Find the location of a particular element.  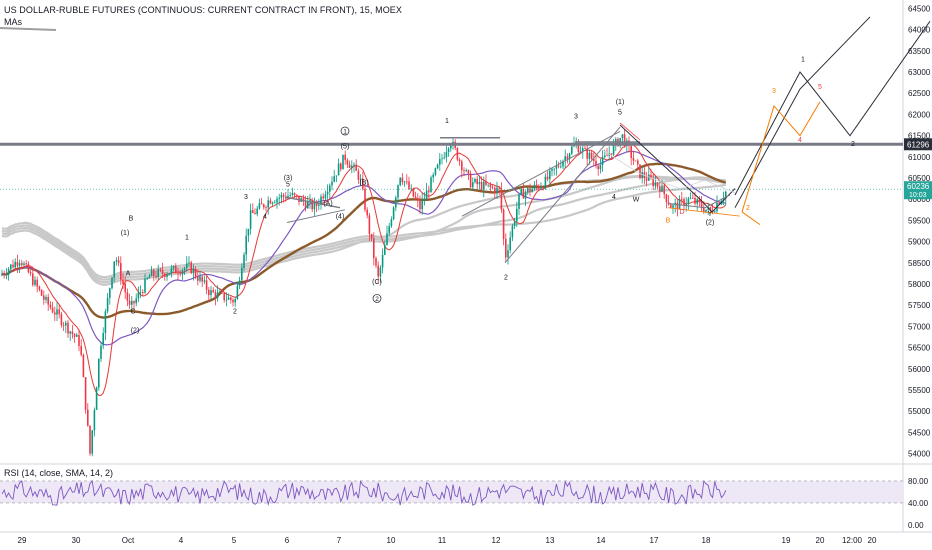

price-tick-label: 59500 is located at coordinates (919, 220).